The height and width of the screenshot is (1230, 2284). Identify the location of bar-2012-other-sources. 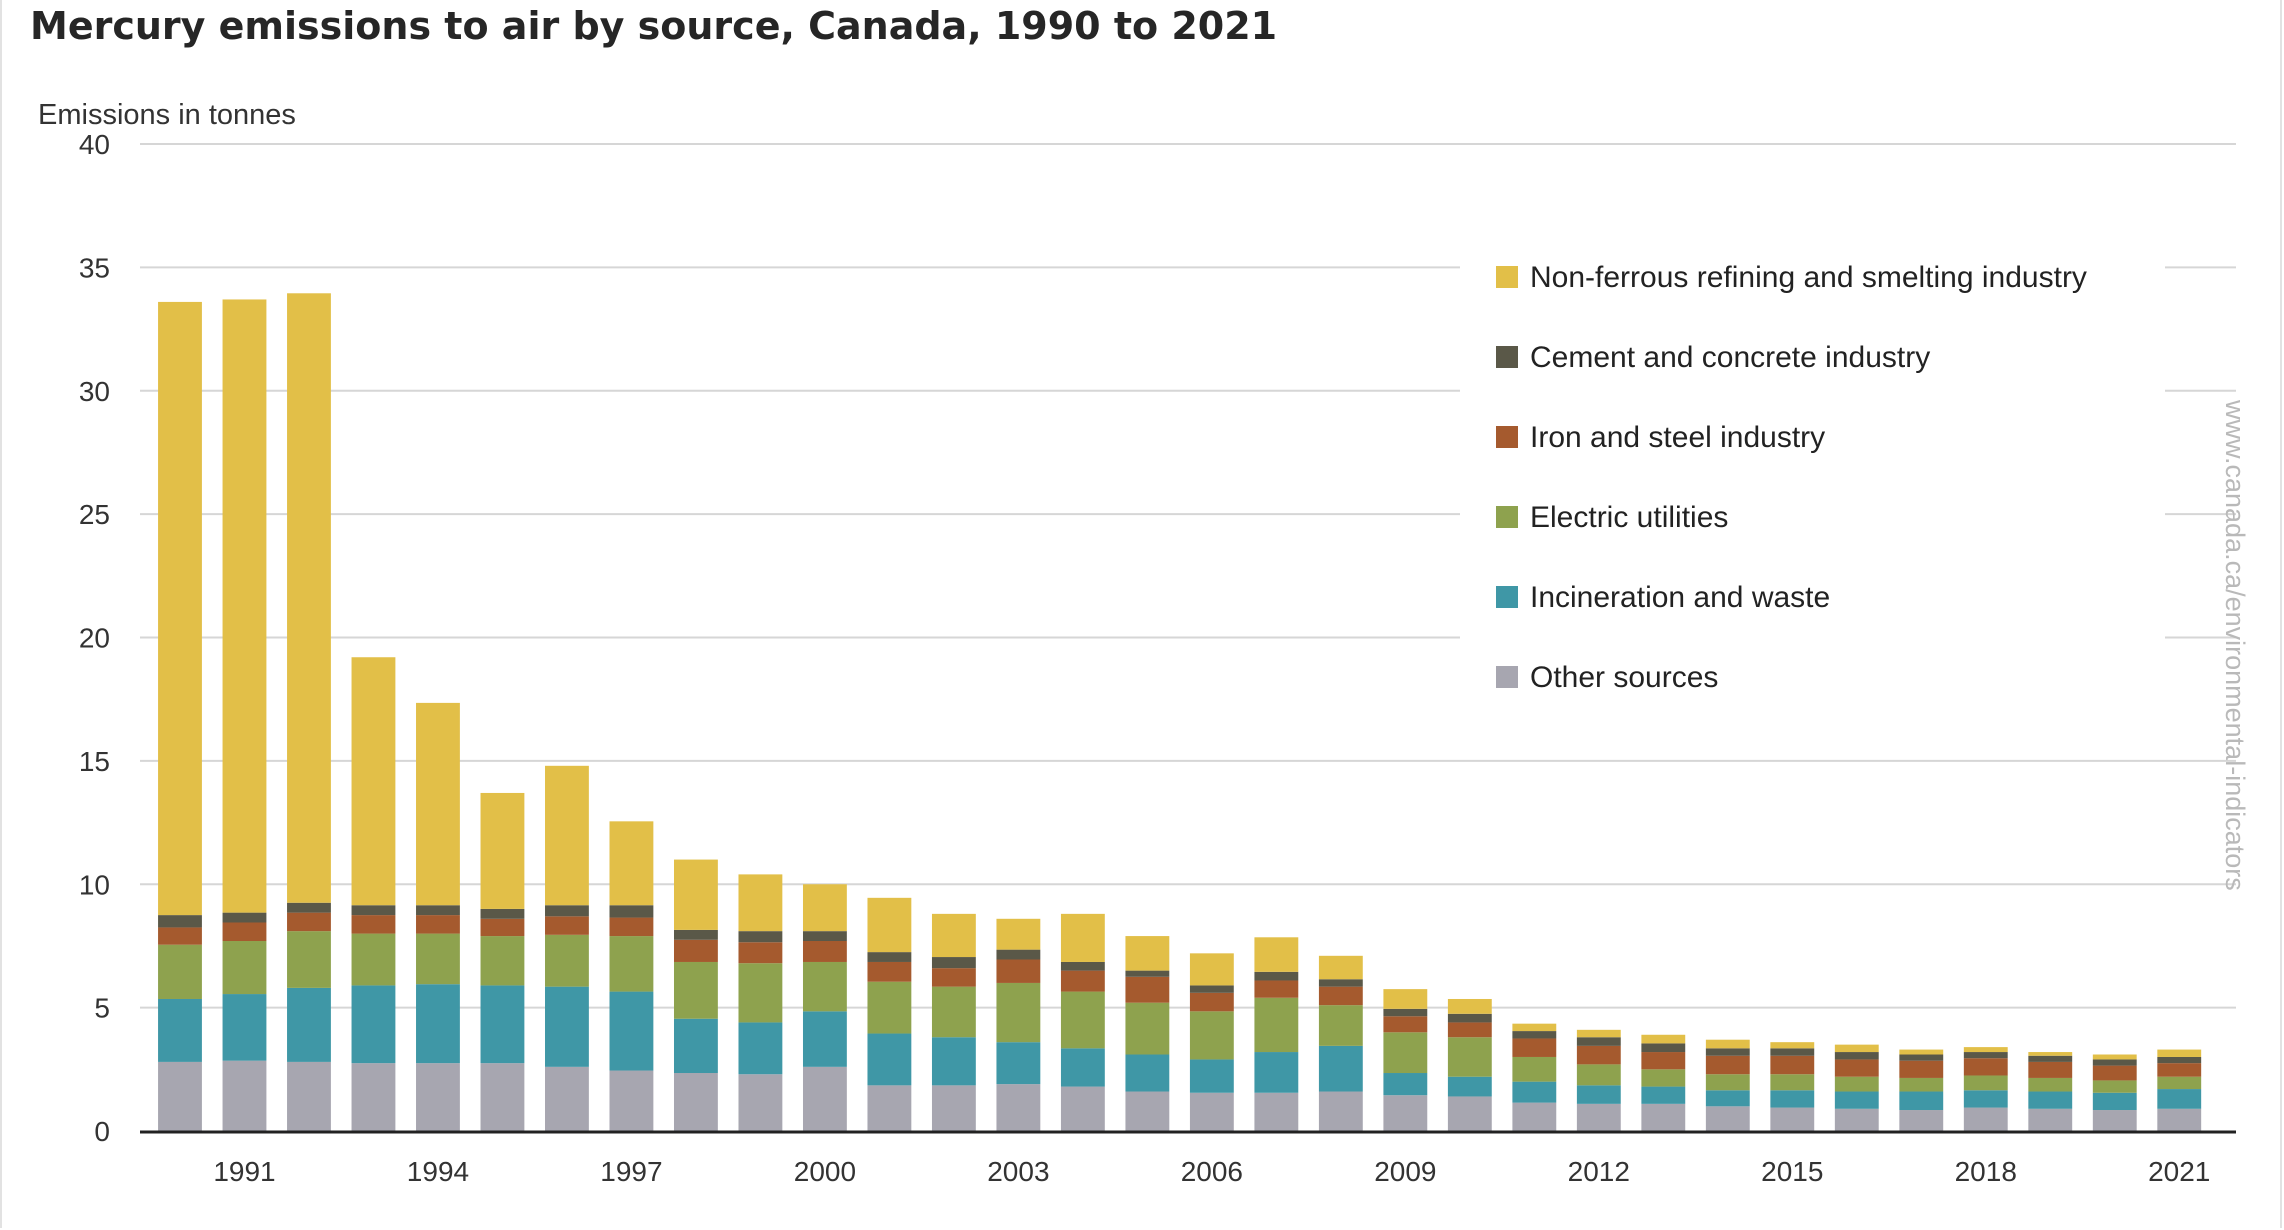
(1598, 1117).